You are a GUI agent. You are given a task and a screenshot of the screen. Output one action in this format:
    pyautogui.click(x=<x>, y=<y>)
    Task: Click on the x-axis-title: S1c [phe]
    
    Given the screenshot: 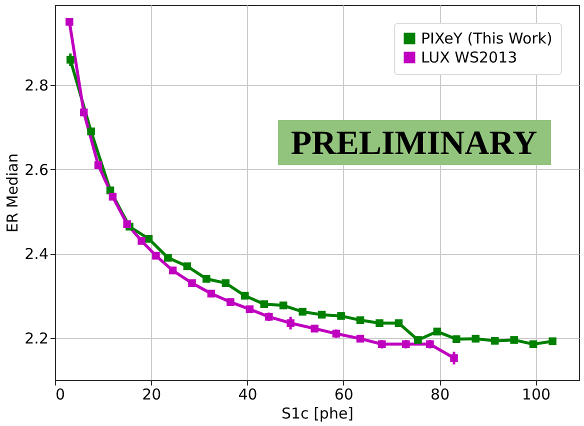 What is the action you would take?
    pyautogui.click(x=317, y=413)
    